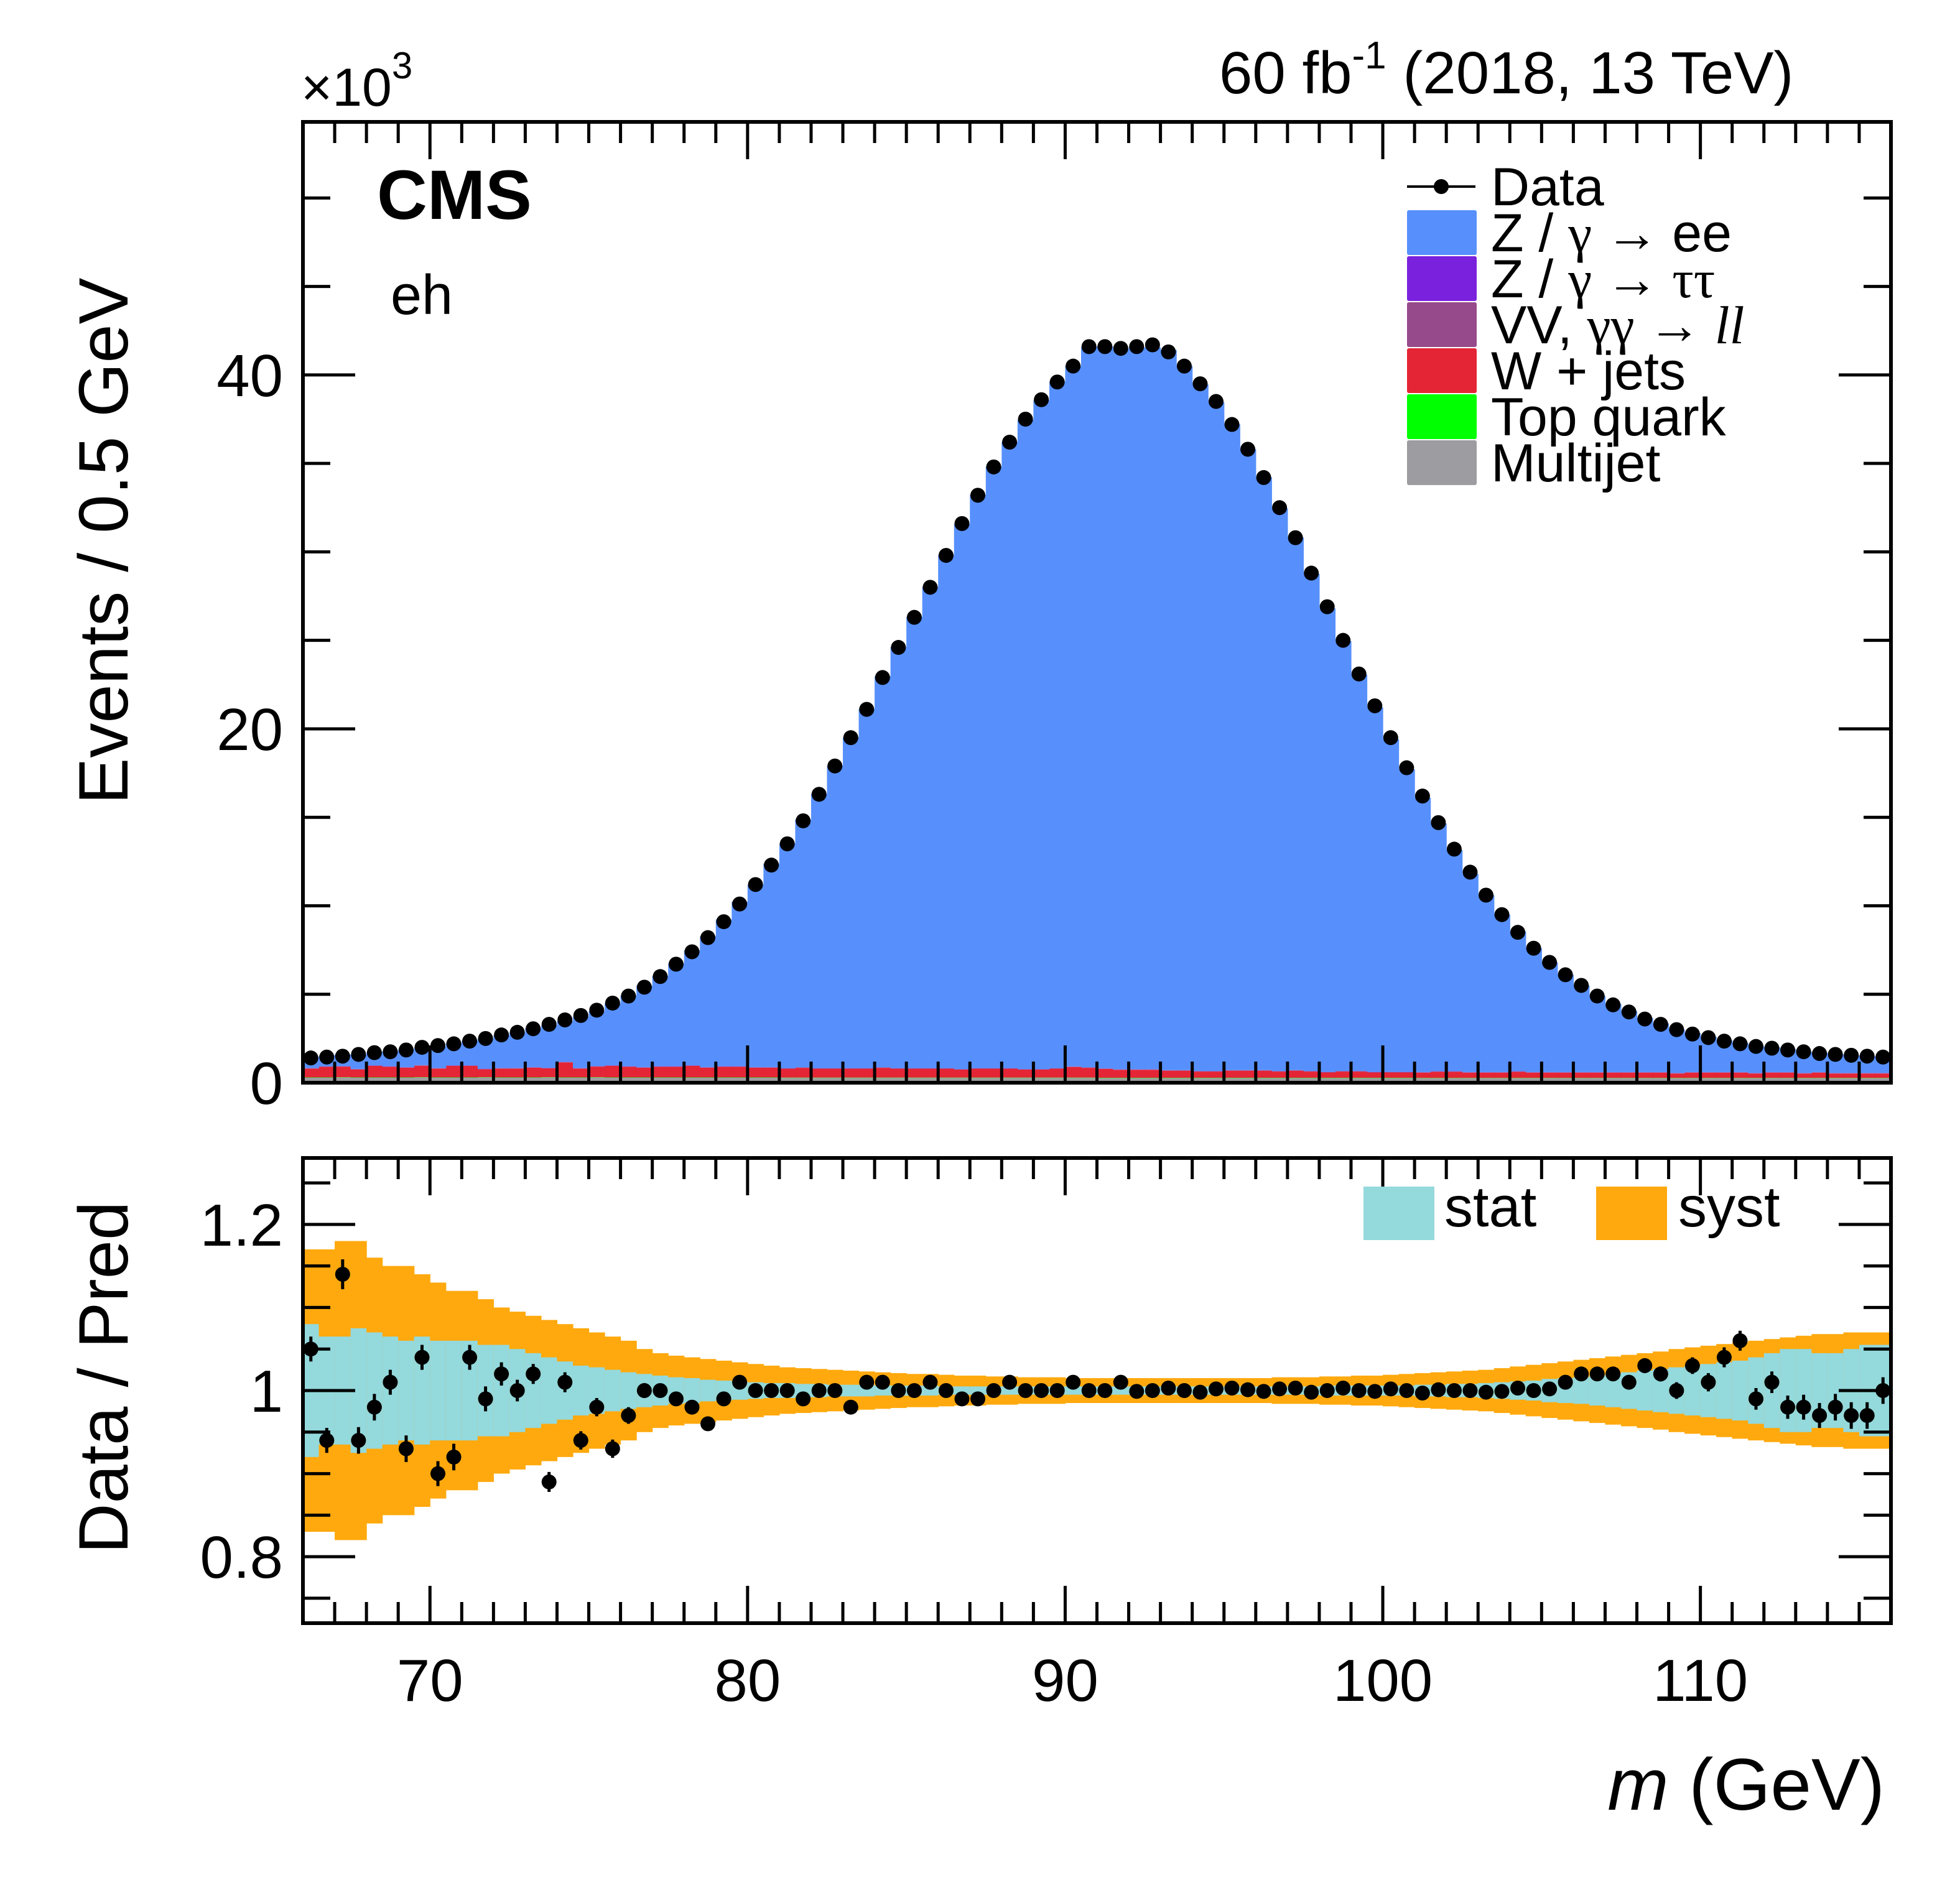 The height and width of the screenshot is (1880, 1960). I want to click on stat-band-bin, so click(1788, 1390).